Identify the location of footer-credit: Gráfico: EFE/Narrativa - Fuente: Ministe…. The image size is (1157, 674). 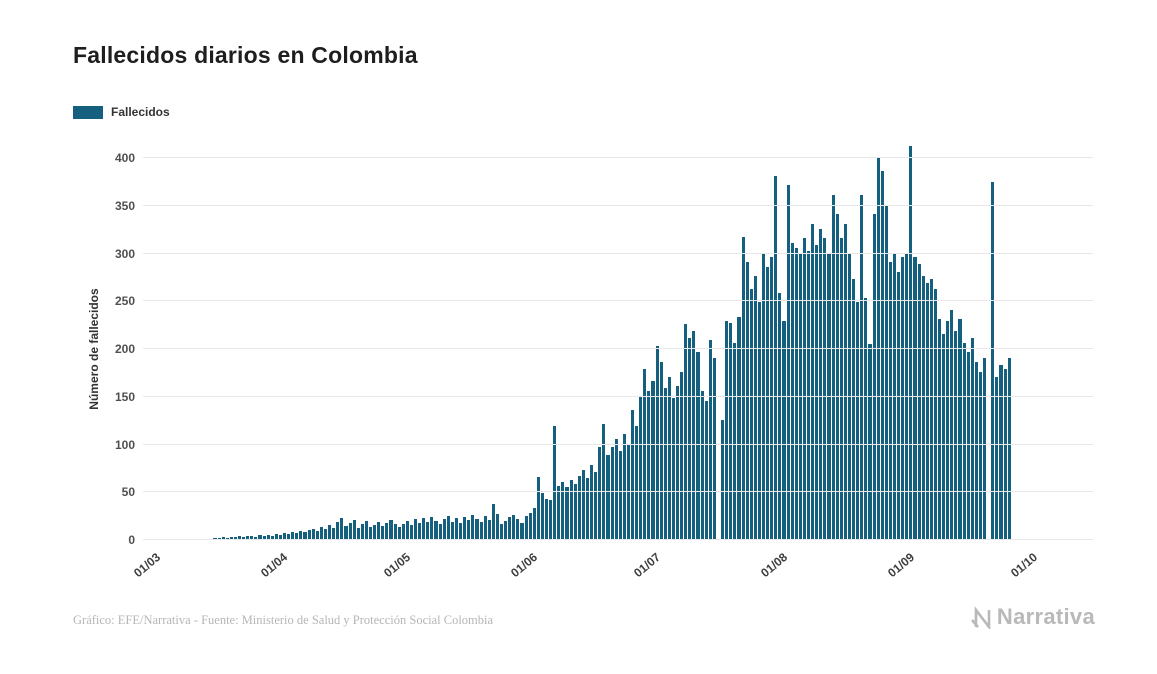
(283, 620).